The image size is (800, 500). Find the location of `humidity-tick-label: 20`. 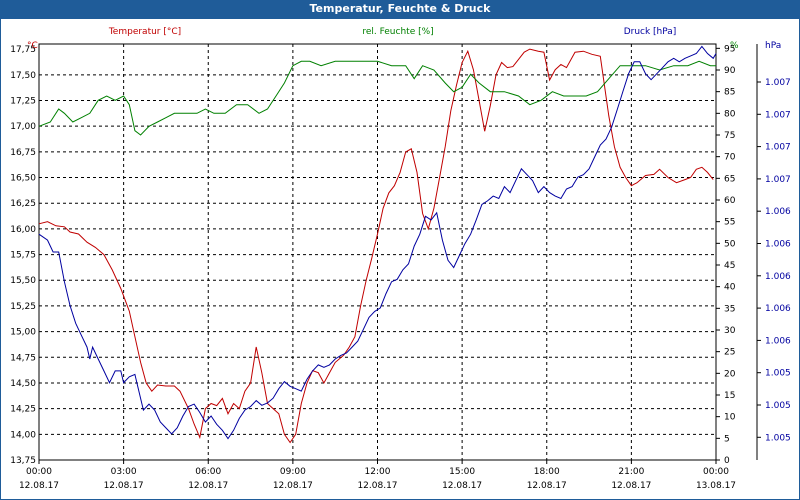

humidity-tick-label: 20 is located at coordinates (730, 374).